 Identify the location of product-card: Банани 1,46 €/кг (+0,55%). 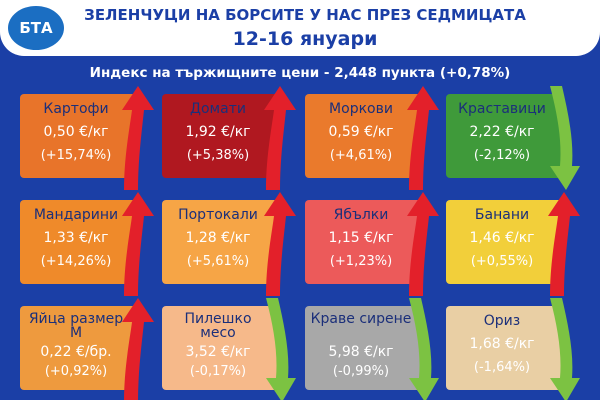
(513, 244).